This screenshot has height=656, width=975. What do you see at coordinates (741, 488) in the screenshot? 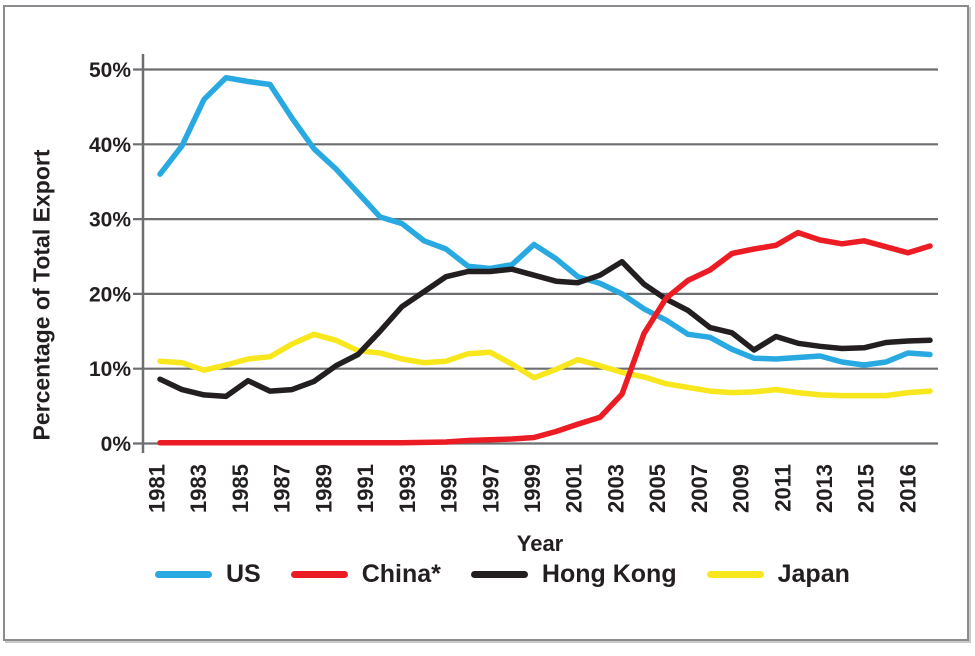
I see `x-tick-label-2009: 2009` at bounding box center [741, 488].